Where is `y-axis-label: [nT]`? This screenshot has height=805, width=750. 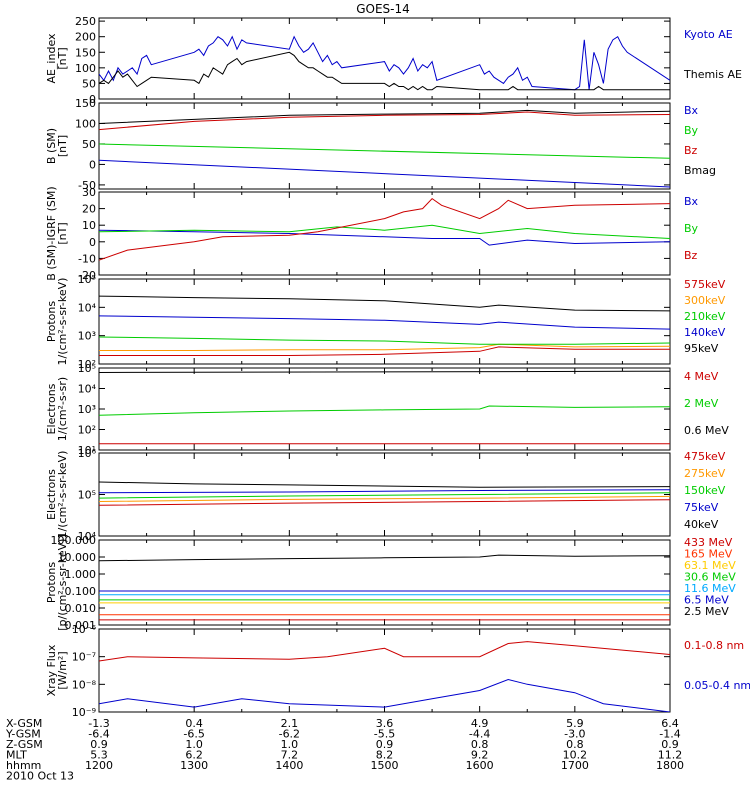
y-axis-label: [nT] is located at coordinates (62, 58).